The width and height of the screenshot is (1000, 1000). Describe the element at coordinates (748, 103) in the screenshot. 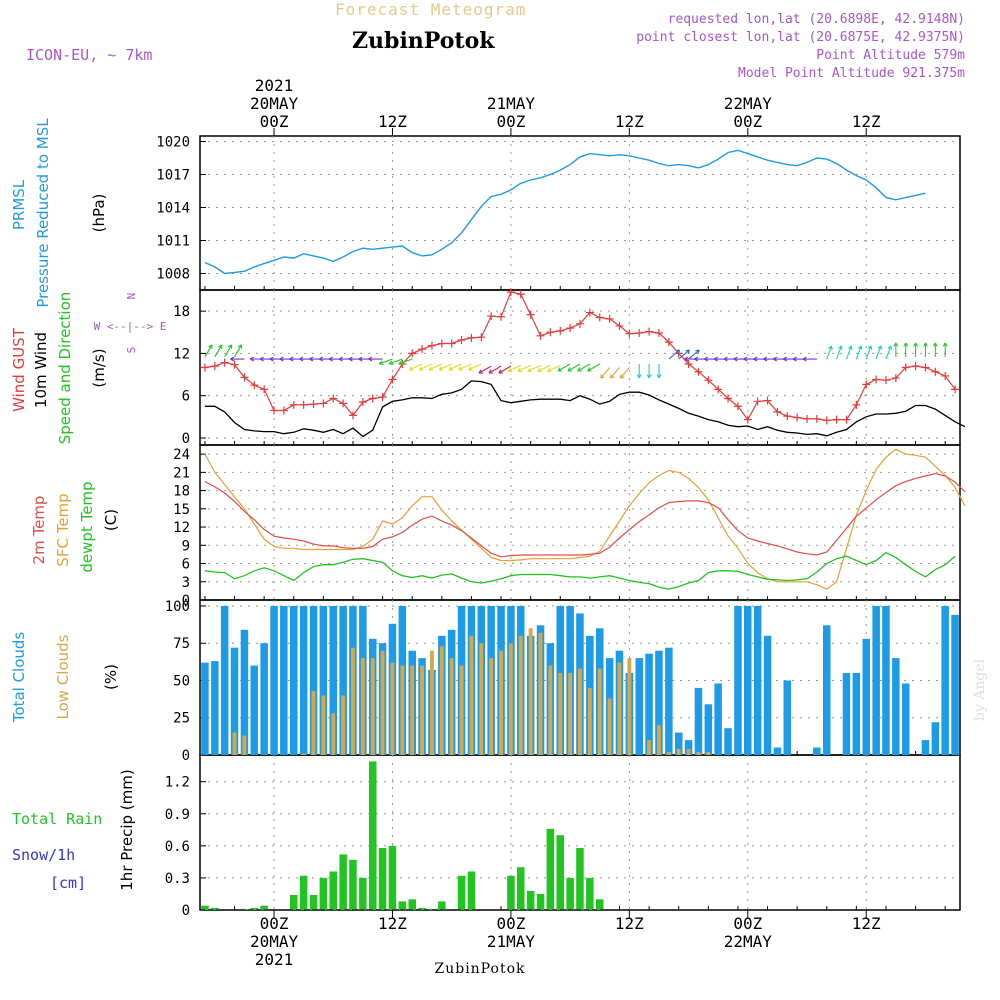

I see `top-x-label: 22MAY` at that location.